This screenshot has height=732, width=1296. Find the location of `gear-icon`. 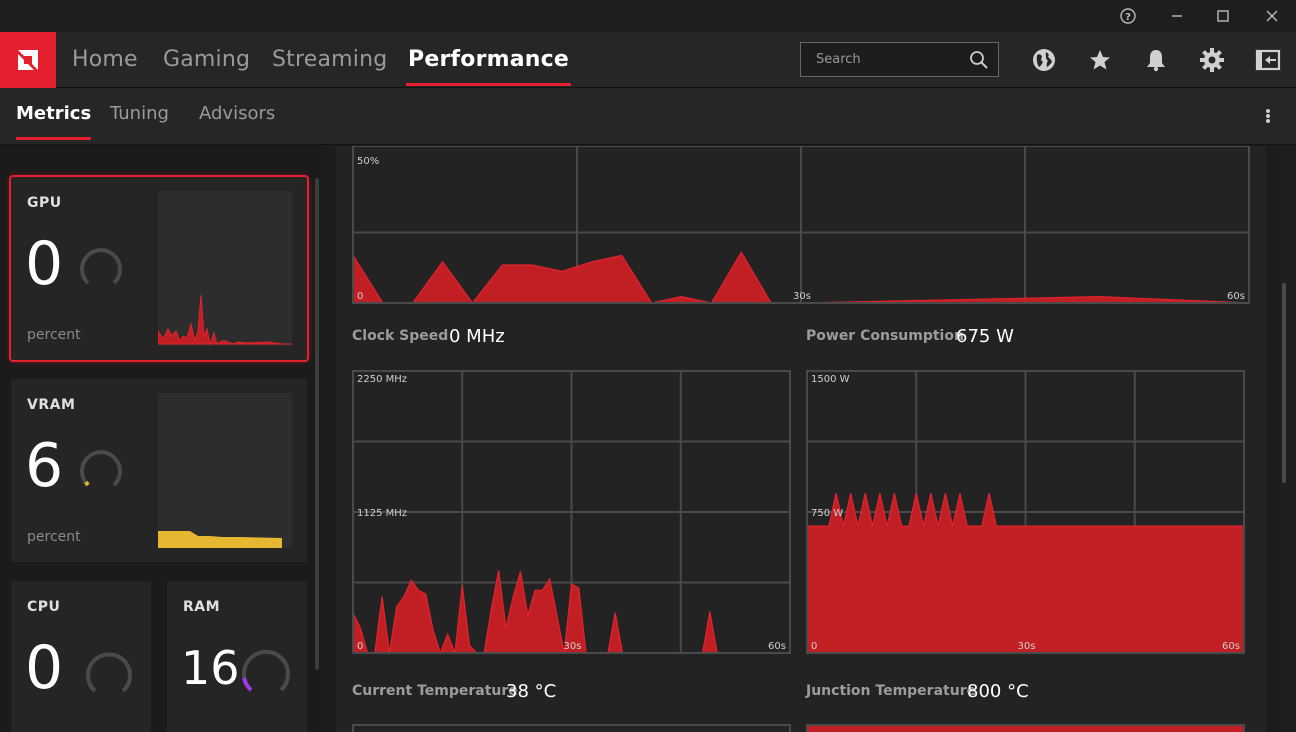

gear-icon is located at coordinates (1212, 60).